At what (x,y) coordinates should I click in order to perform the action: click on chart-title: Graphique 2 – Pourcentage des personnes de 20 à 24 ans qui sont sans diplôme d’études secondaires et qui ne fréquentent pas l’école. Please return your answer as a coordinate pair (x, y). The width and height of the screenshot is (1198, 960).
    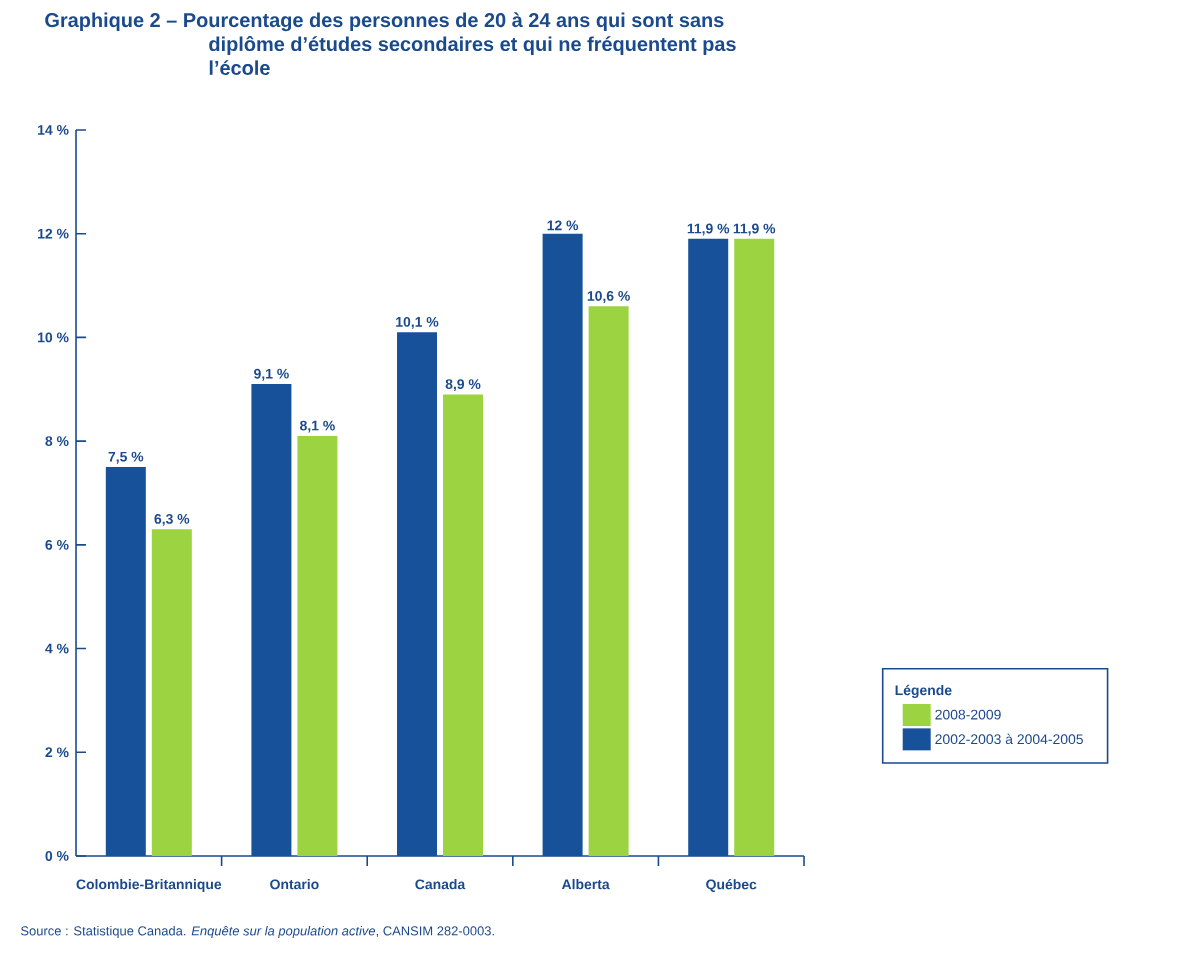
    Looking at the image, I should click on (390, 43).